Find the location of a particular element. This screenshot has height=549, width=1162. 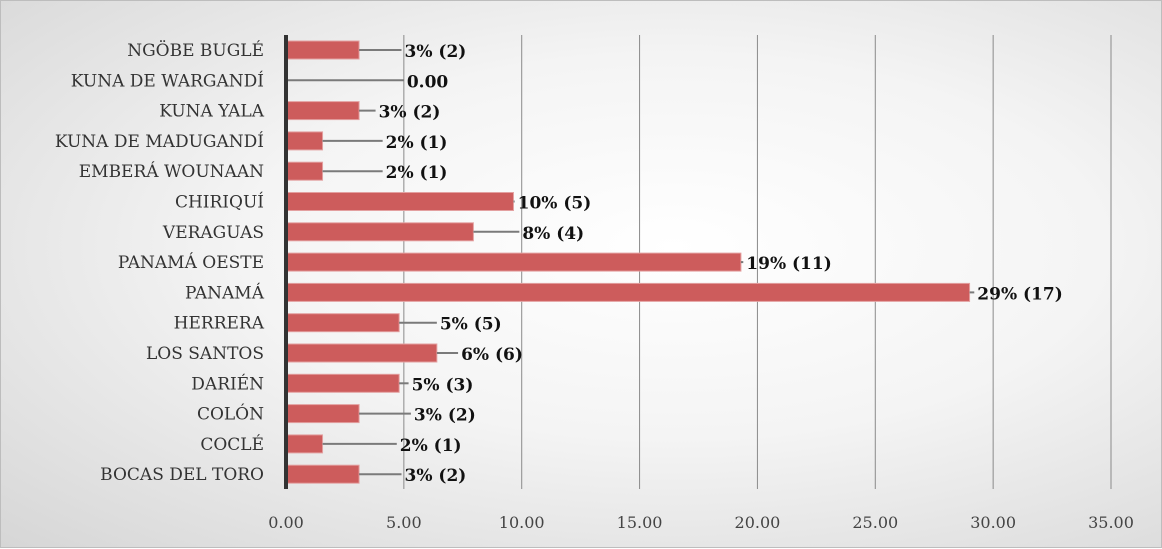

x-tick-label: 25.00 is located at coordinates (875, 522).